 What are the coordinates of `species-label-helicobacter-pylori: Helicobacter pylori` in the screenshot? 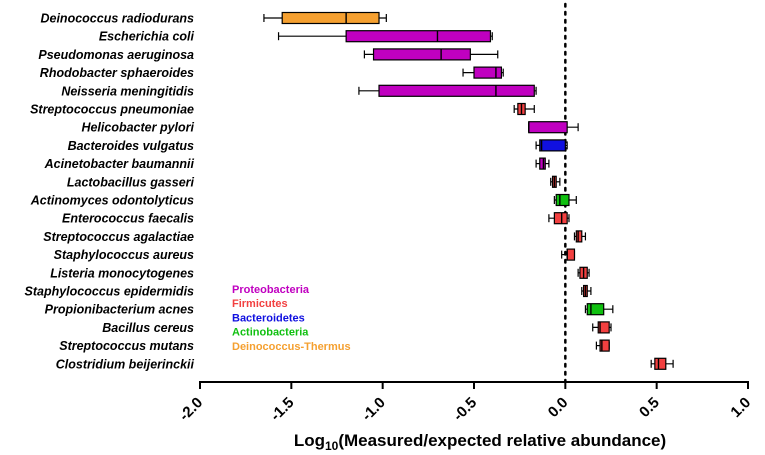 It's located at (137, 128).